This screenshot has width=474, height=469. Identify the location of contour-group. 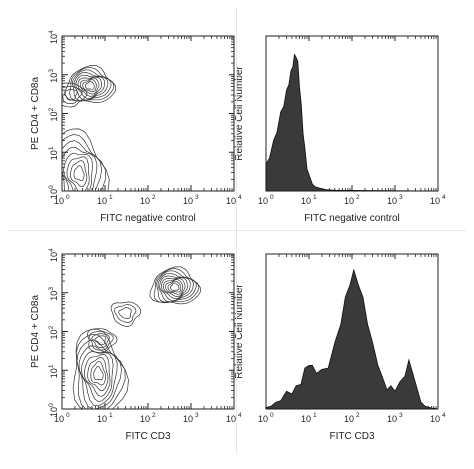
(89, 128).